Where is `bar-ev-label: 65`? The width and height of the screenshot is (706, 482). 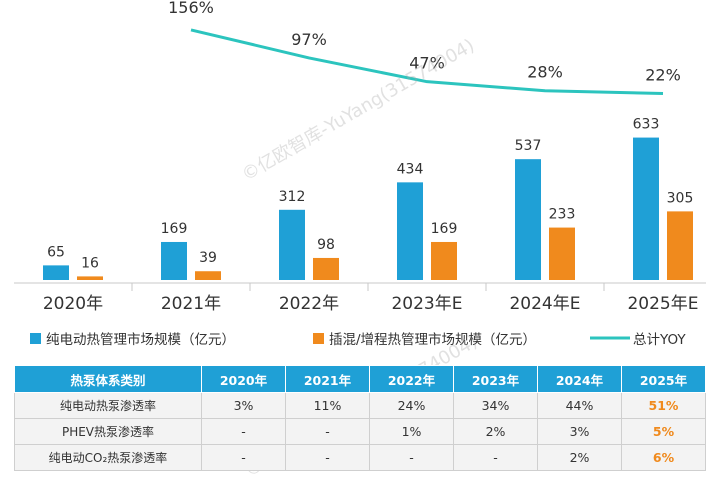 bar-ev-label: 65 is located at coordinates (56, 252).